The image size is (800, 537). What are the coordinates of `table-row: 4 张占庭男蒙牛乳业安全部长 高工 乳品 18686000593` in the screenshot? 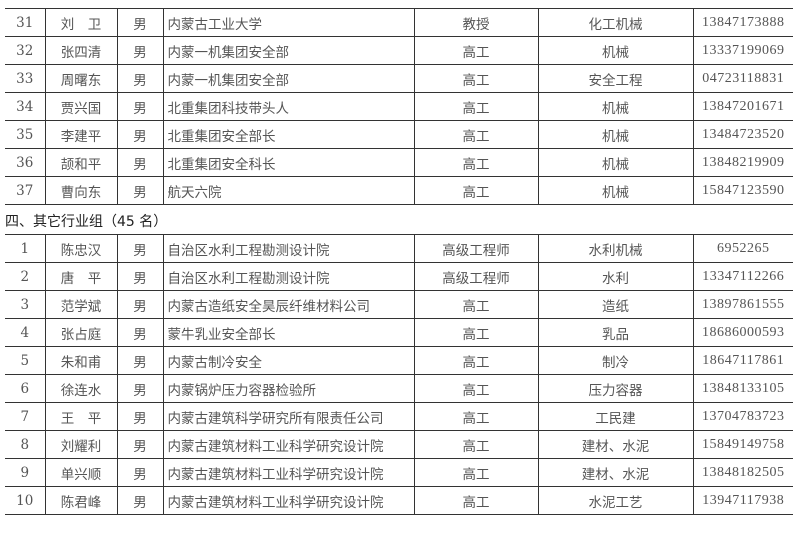 It's located at (399, 332).